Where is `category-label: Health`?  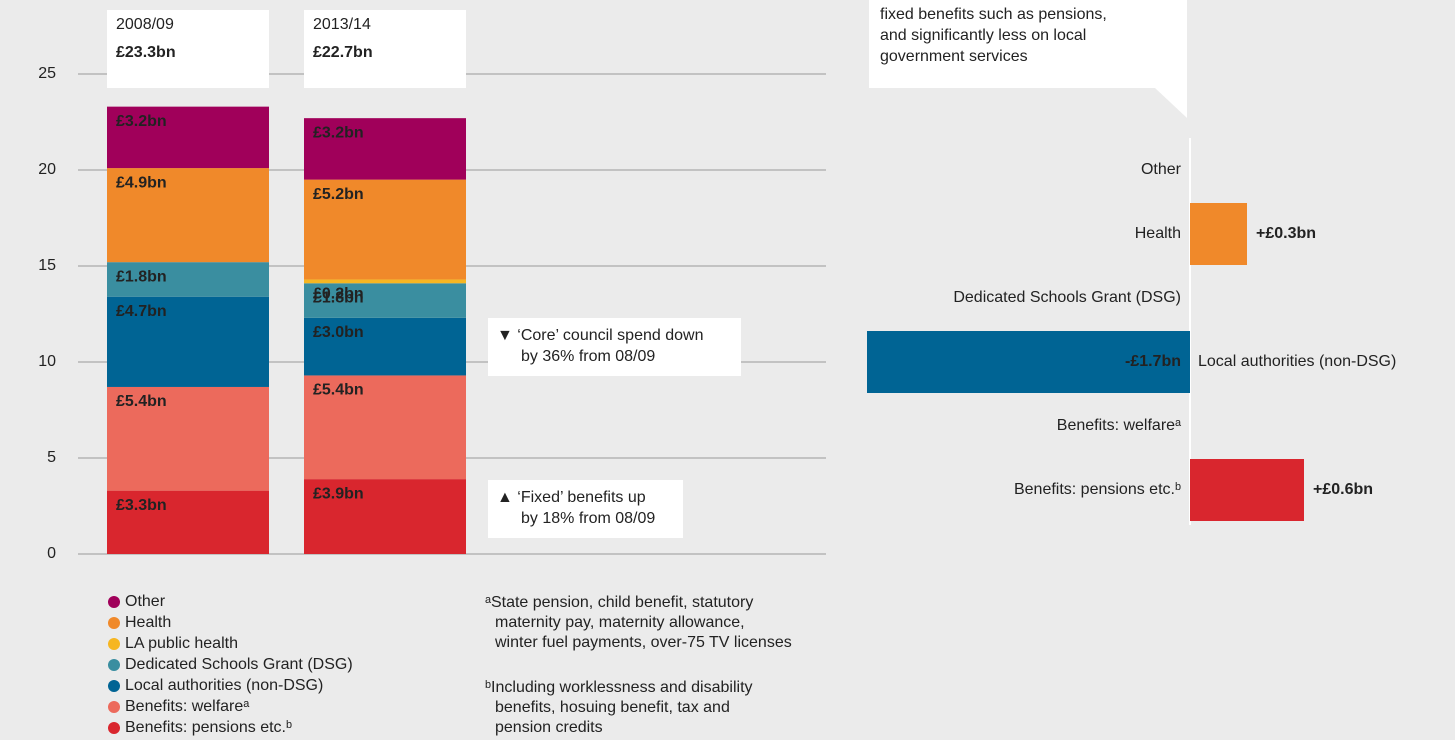 category-label: Health is located at coordinates (1158, 233).